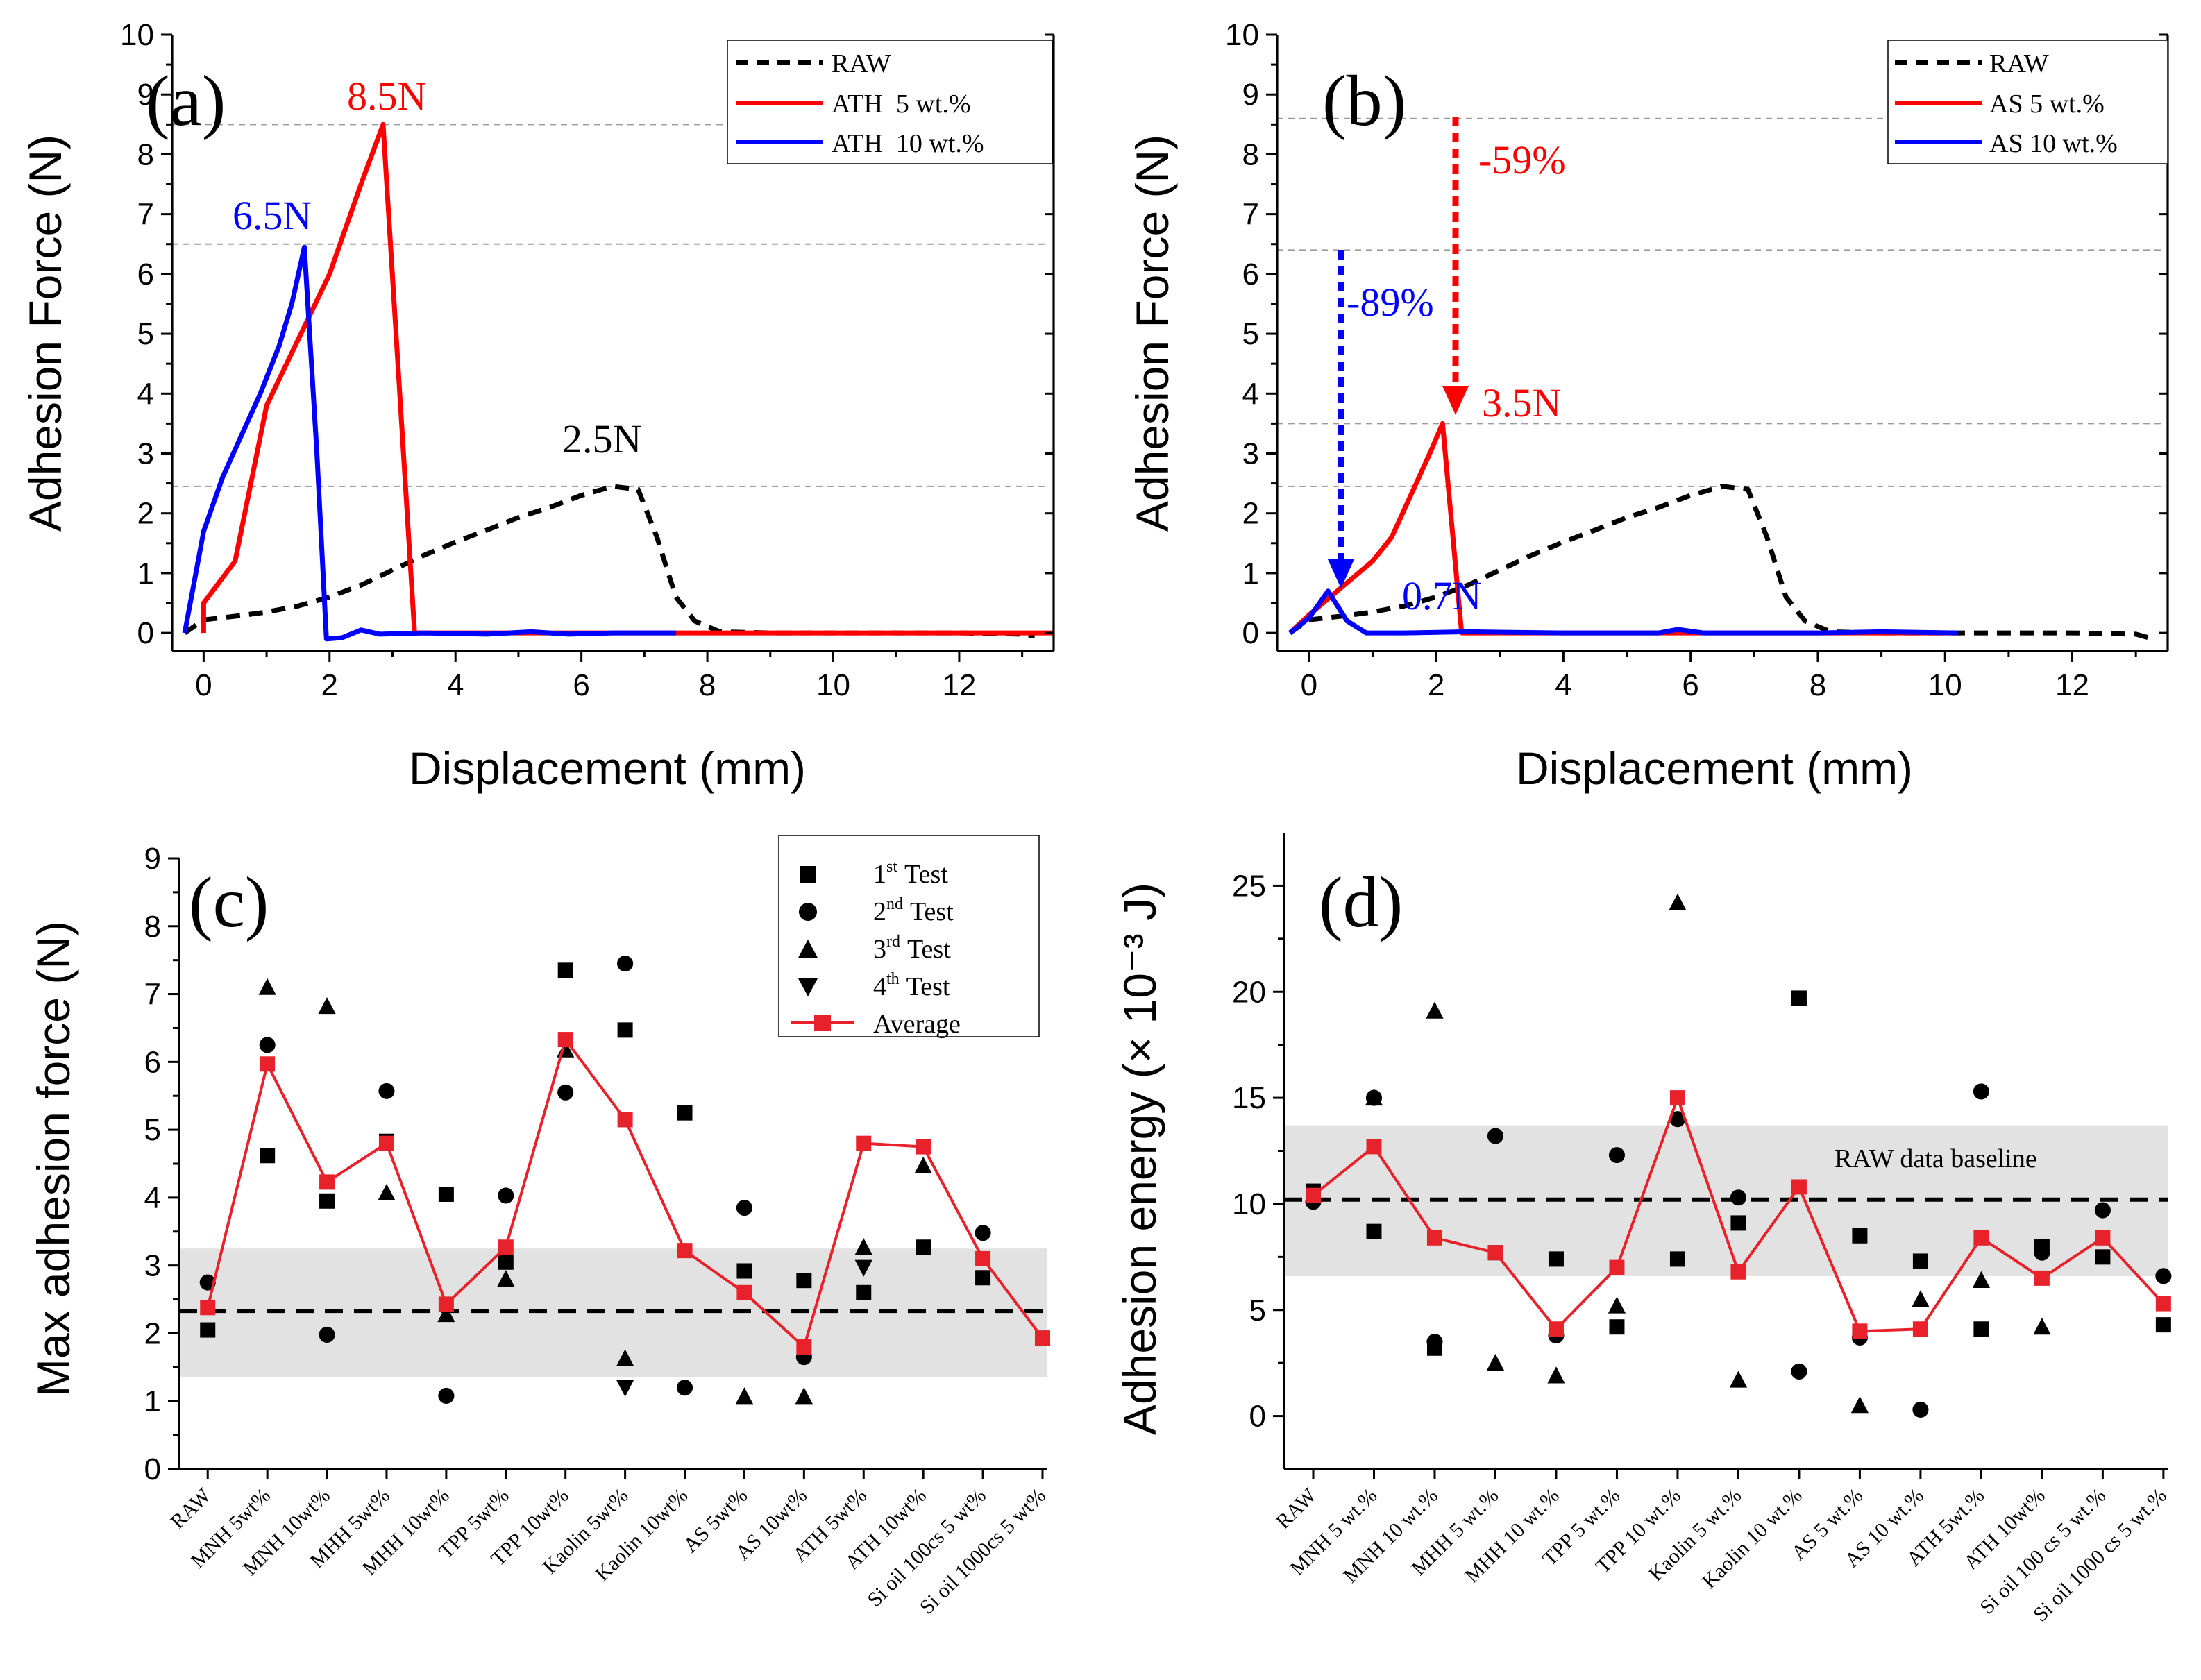 This screenshot has width=2201, height=1680. What do you see at coordinates (808, 949) in the screenshot?
I see `legend-marker-test3` at bounding box center [808, 949].